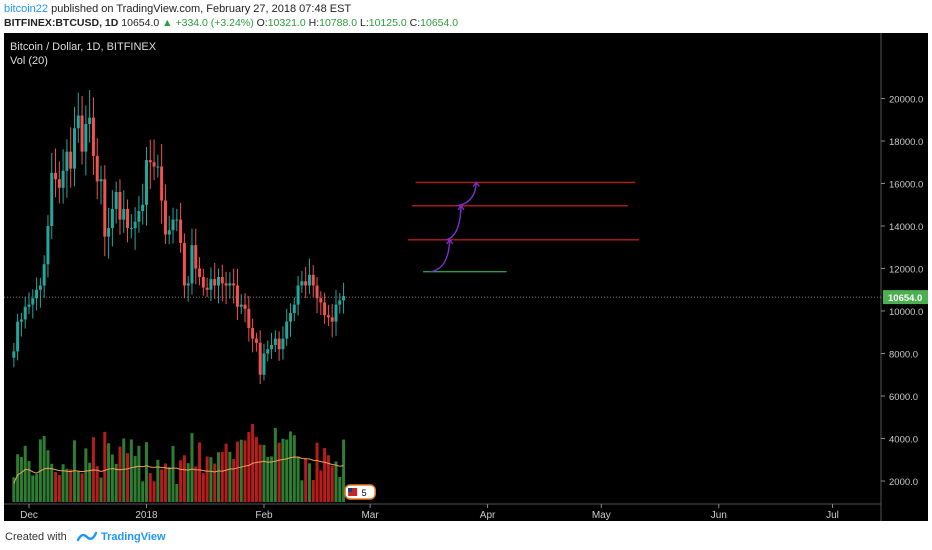 The height and width of the screenshot is (550, 932). Describe the element at coordinates (832, 515) in the screenshot. I see `time-tick-label: Jul` at that location.